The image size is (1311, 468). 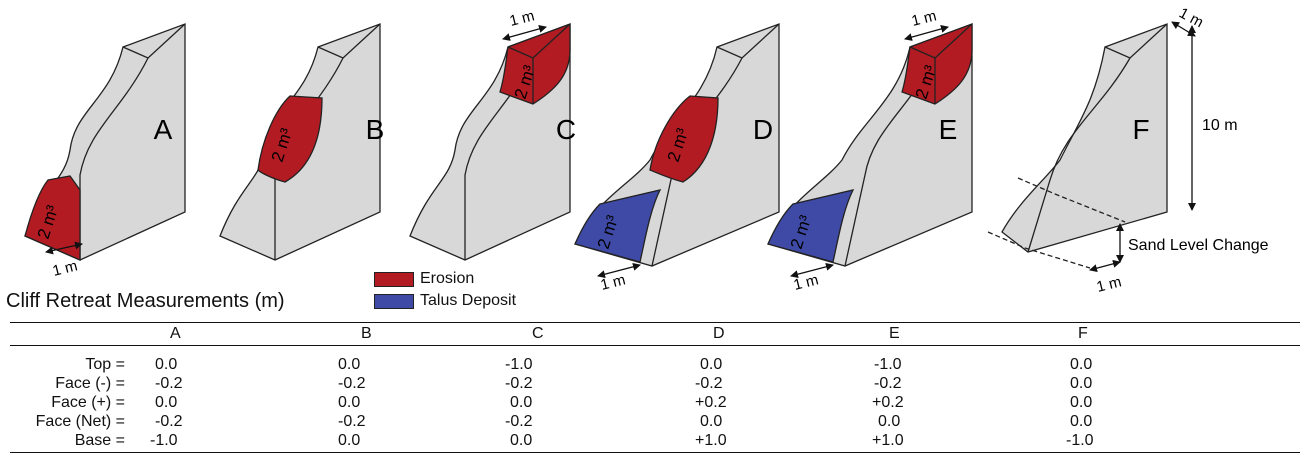 I want to click on legend: Erosion Talus Deposit, so click(x=474, y=291).